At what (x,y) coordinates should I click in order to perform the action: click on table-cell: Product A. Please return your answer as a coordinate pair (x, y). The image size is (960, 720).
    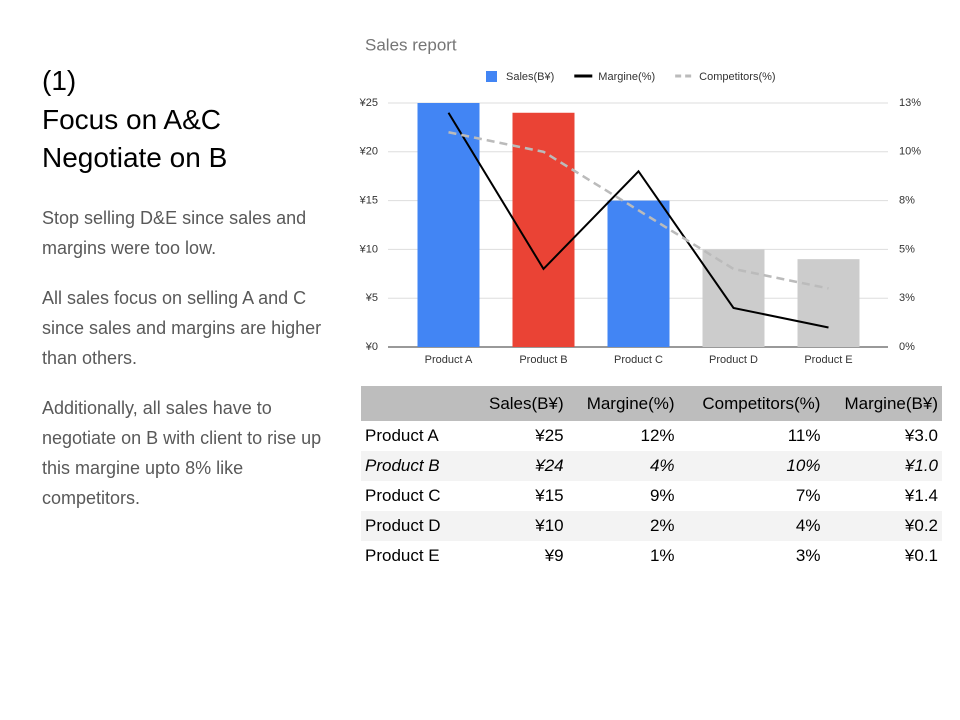
    Looking at the image, I should click on (402, 435).